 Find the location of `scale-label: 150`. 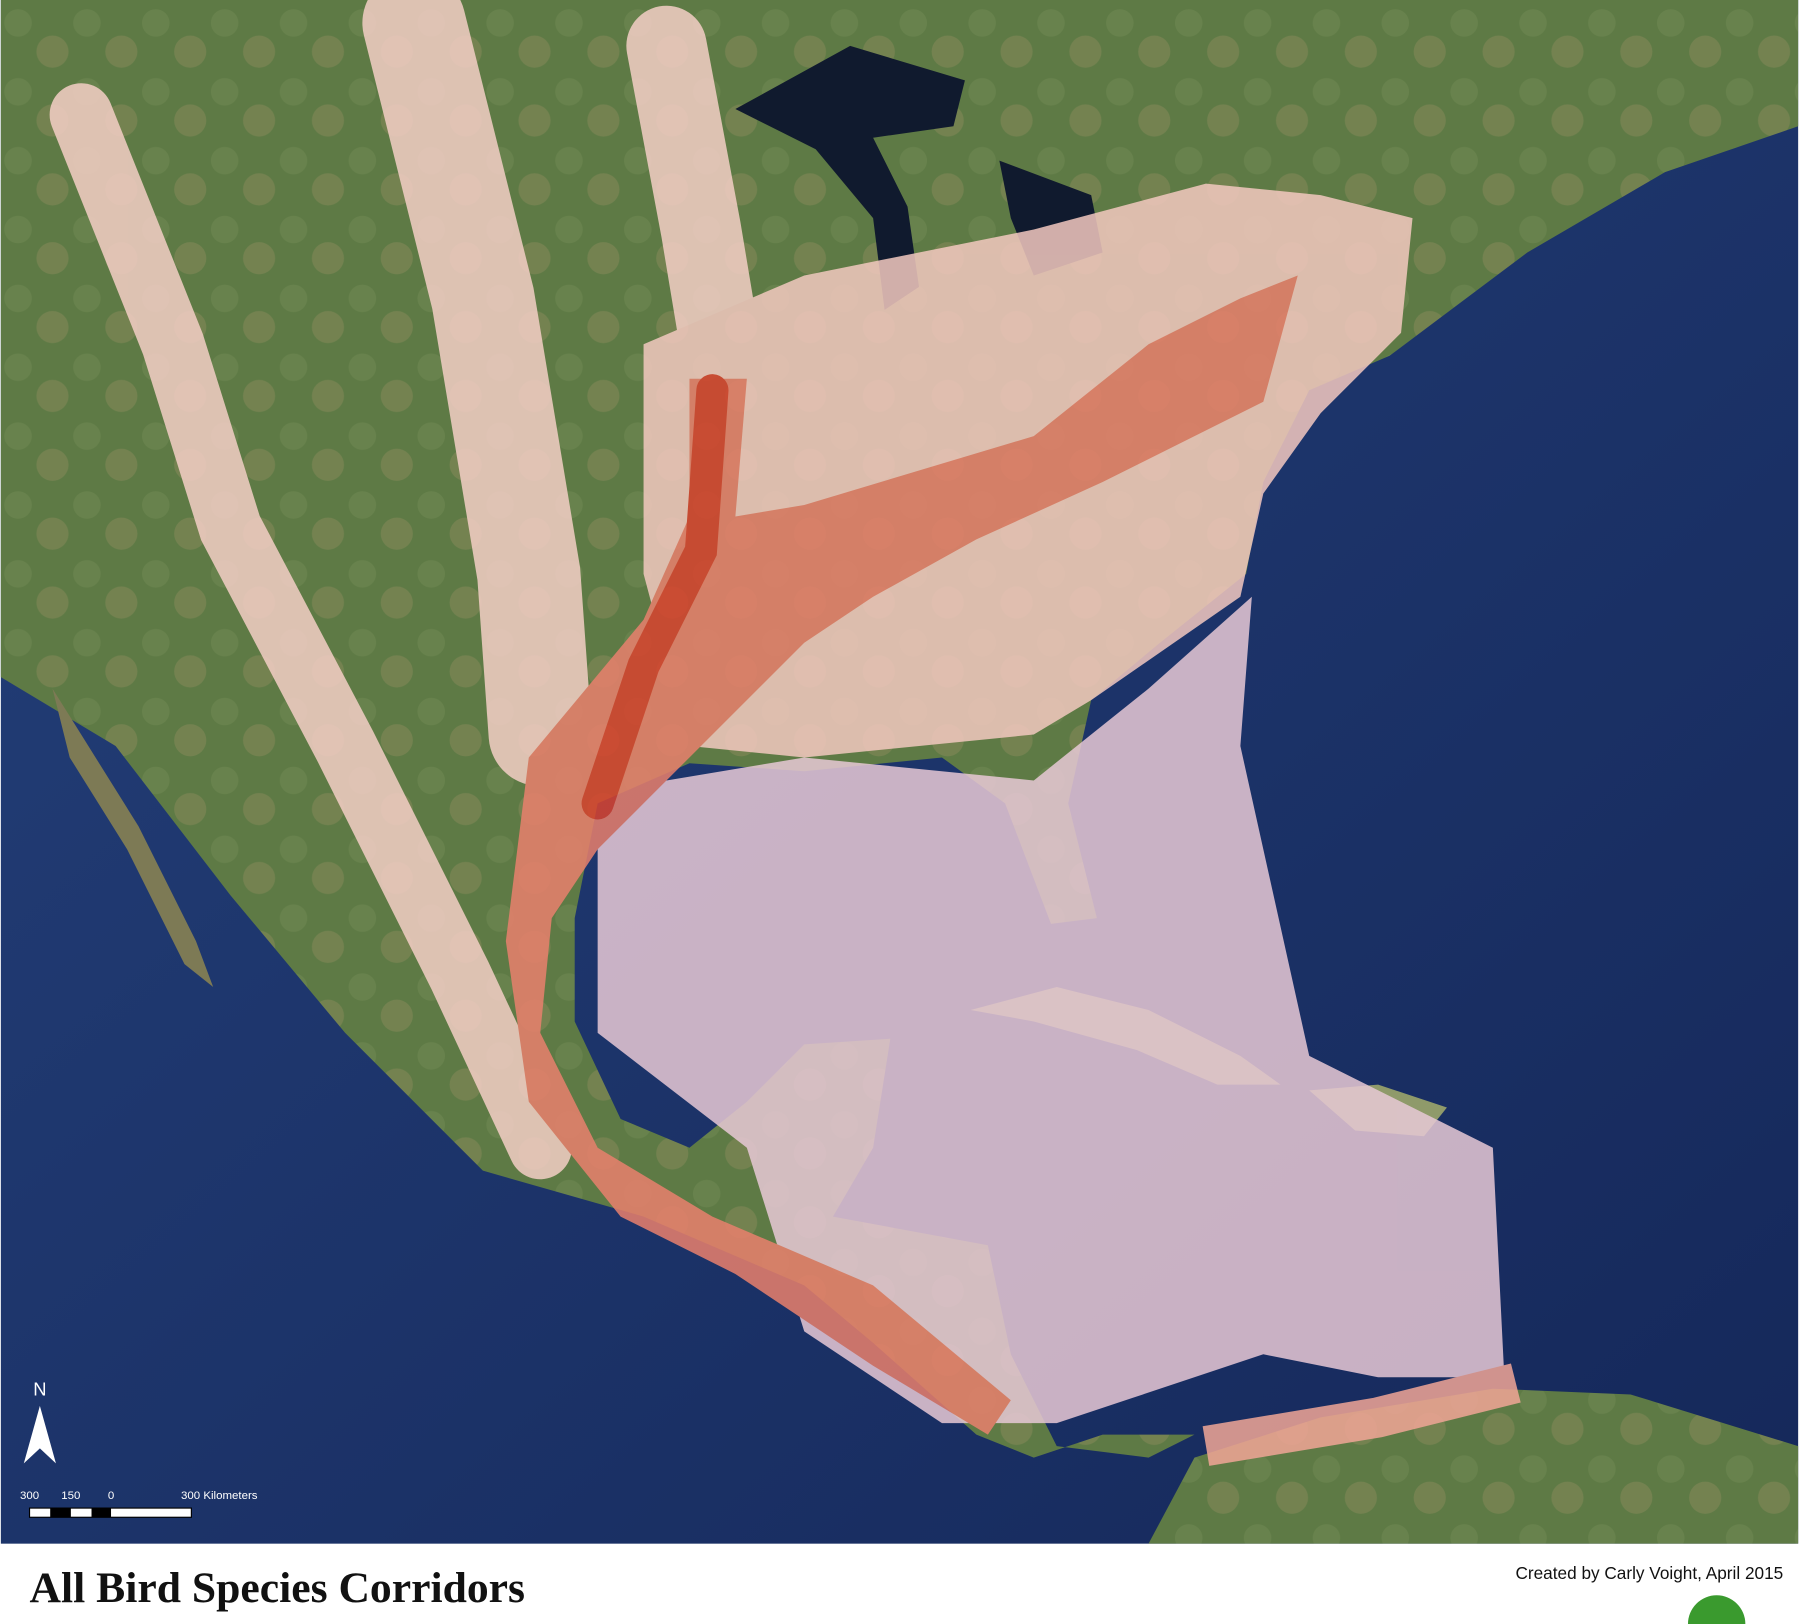

scale-label: 150 is located at coordinates (70, 1496).